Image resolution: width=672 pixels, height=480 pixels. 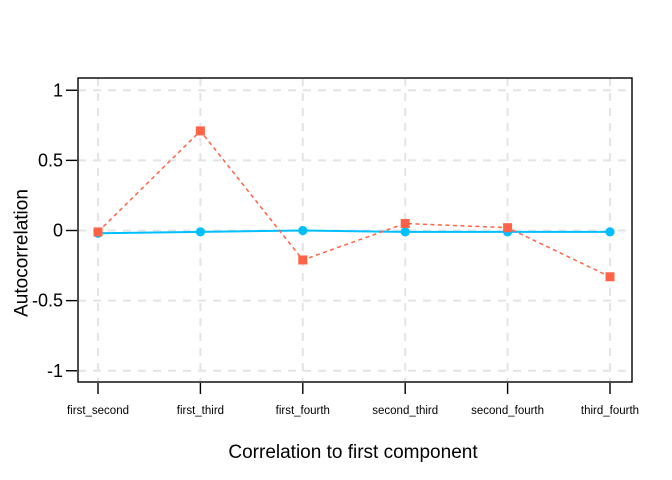 I want to click on y-tick-label: 1, so click(x=58, y=90).